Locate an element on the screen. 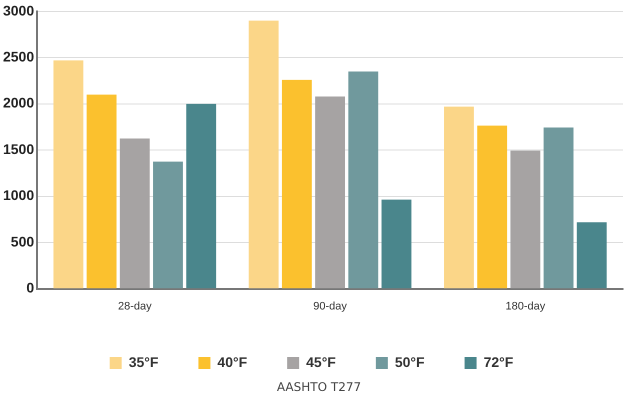  y-tick-label: 1000 is located at coordinates (18, 195).